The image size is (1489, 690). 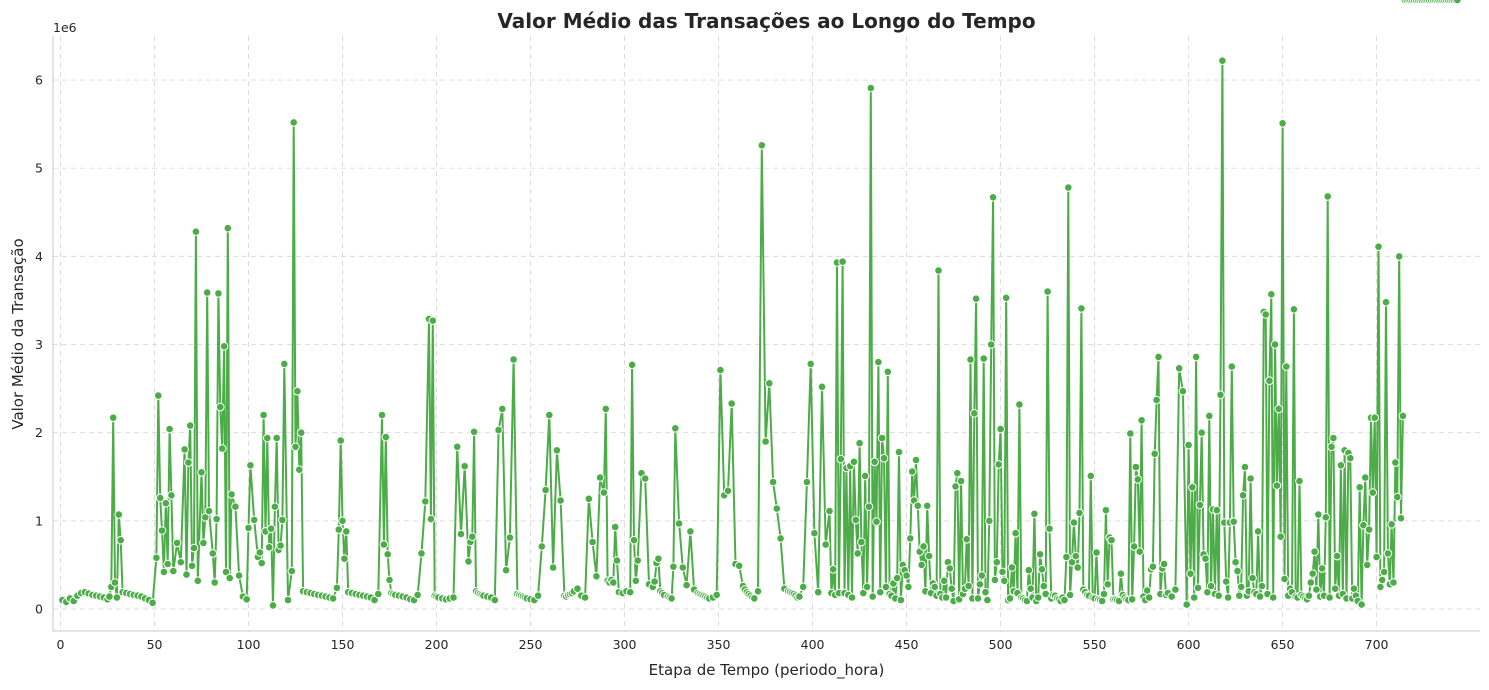 What do you see at coordinates (767, 670) in the screenshot?
I see `x-axis-label: Etapa de Tempo (periodo_hora)` at bounding box center [767, 670].